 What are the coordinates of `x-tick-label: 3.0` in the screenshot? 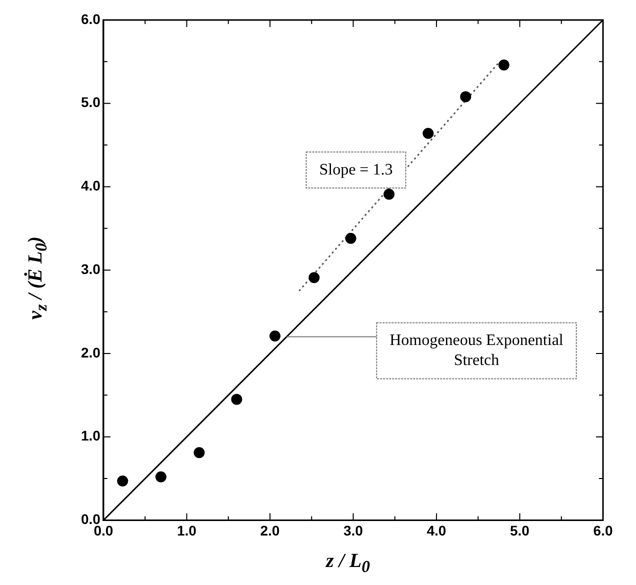 It's located at (353, 530).